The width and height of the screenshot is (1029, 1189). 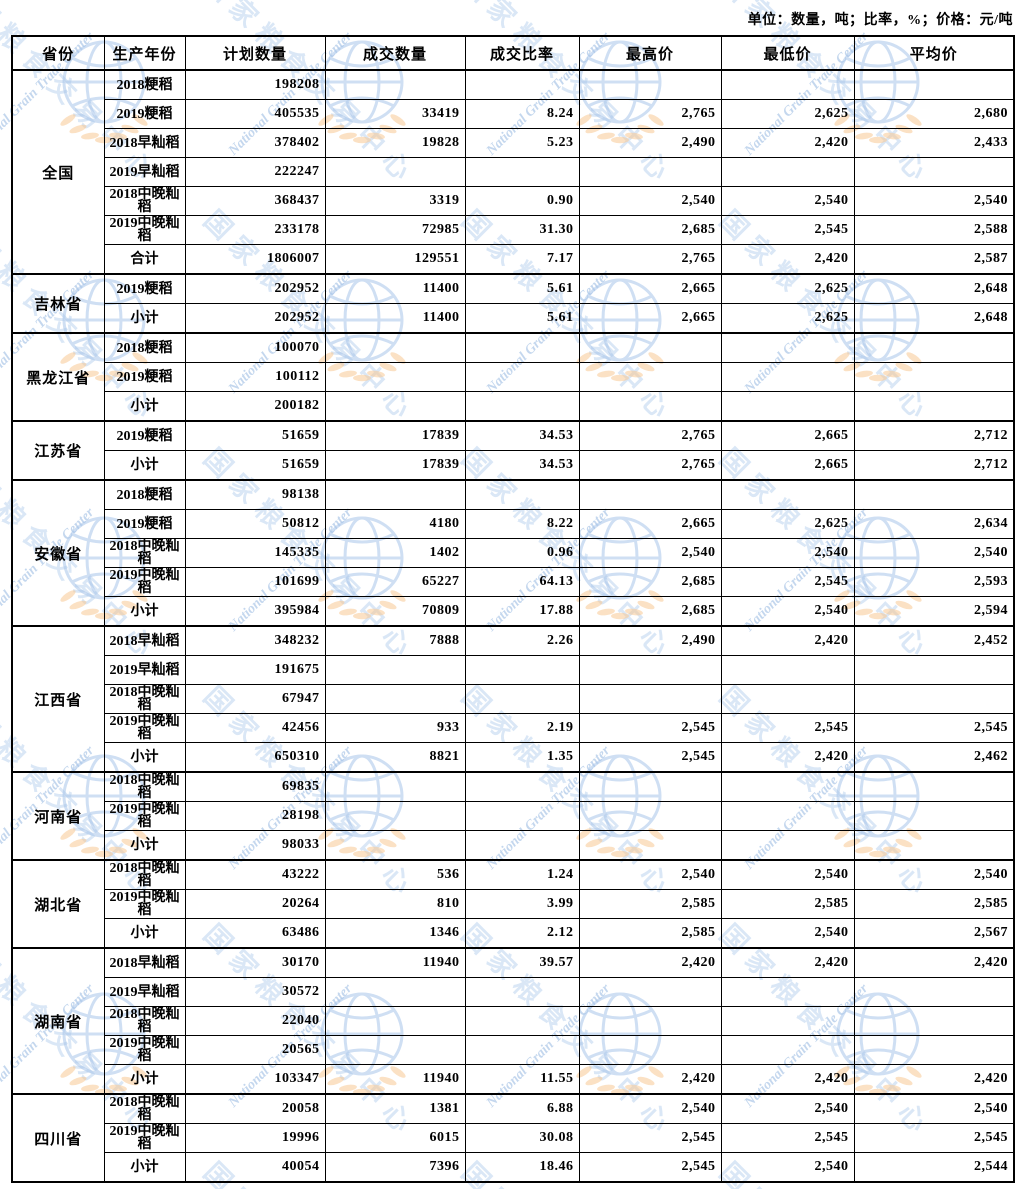 I want to click on table-row: 小计 395984 70809 17.88 2,685 2,540 2,594, so click(x=513, y=611).